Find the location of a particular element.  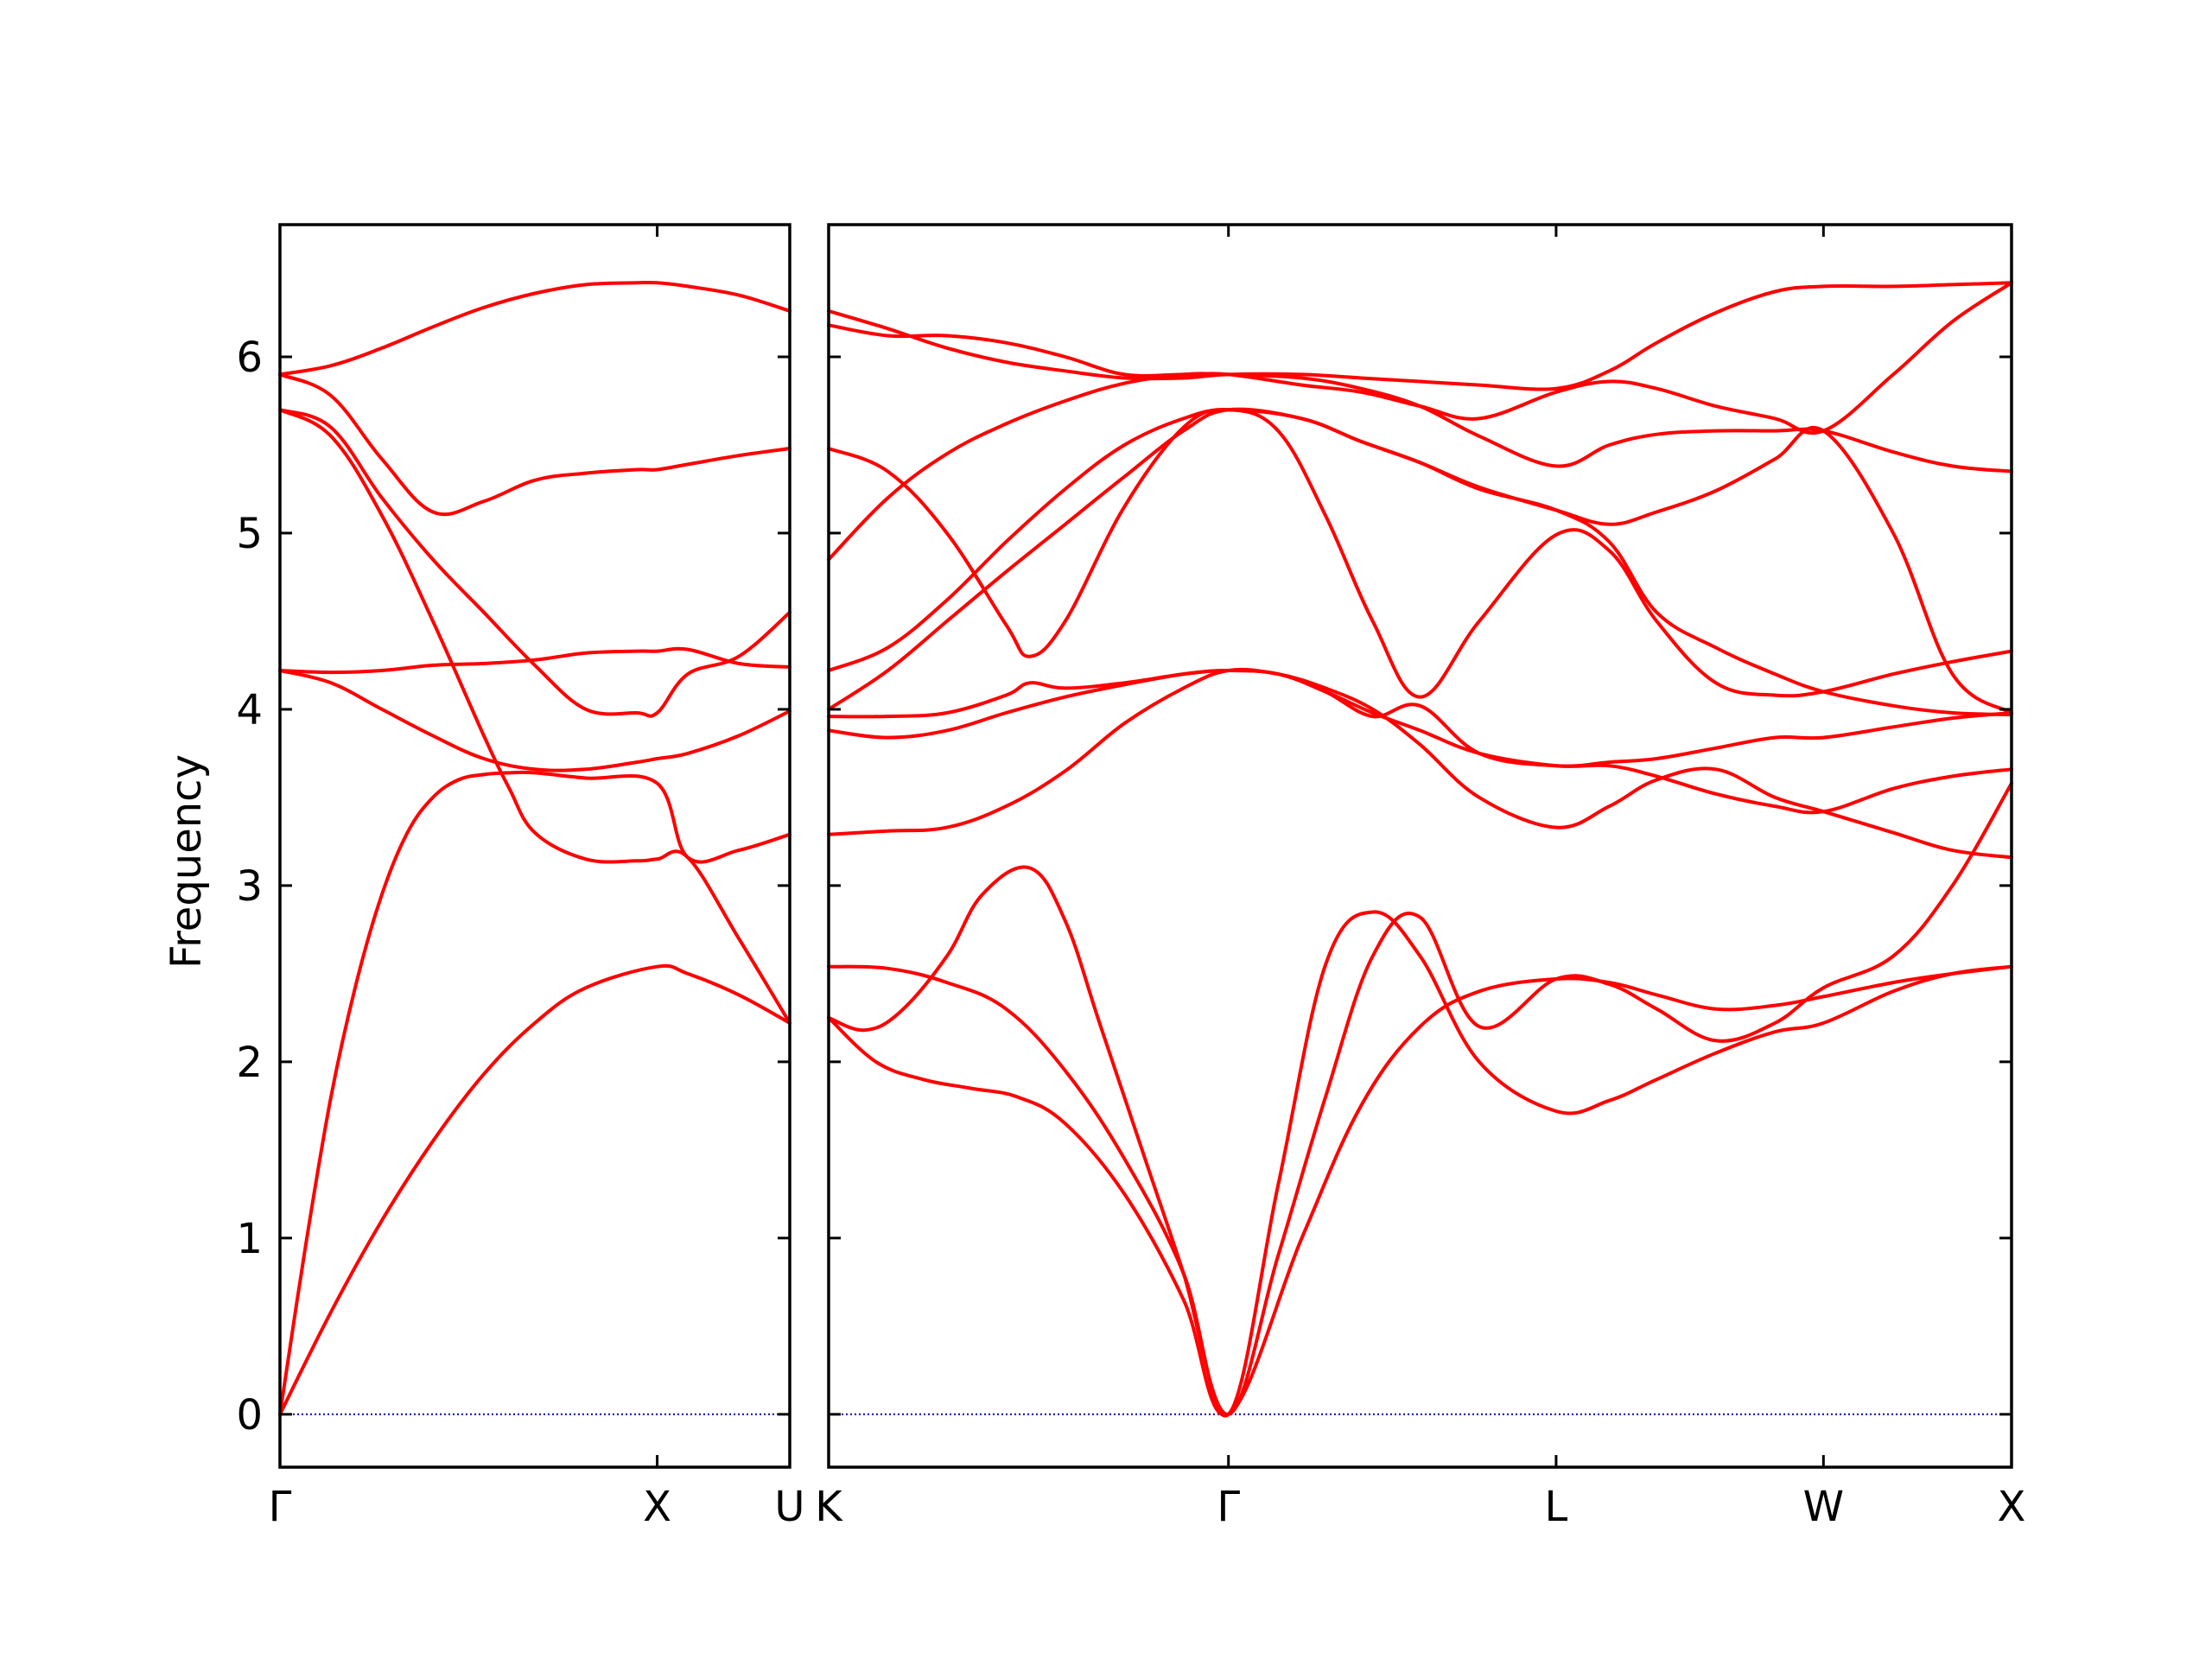

y-tick-label: 0 is located at coordinates (249, 1415).